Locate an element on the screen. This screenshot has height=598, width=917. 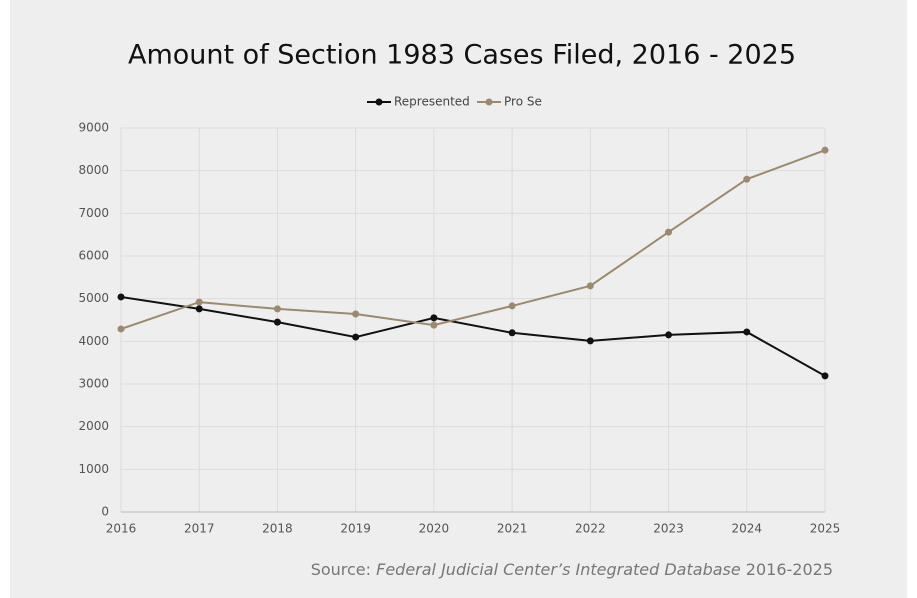
source-prefix: Source: is located at coordinates (343, 569).